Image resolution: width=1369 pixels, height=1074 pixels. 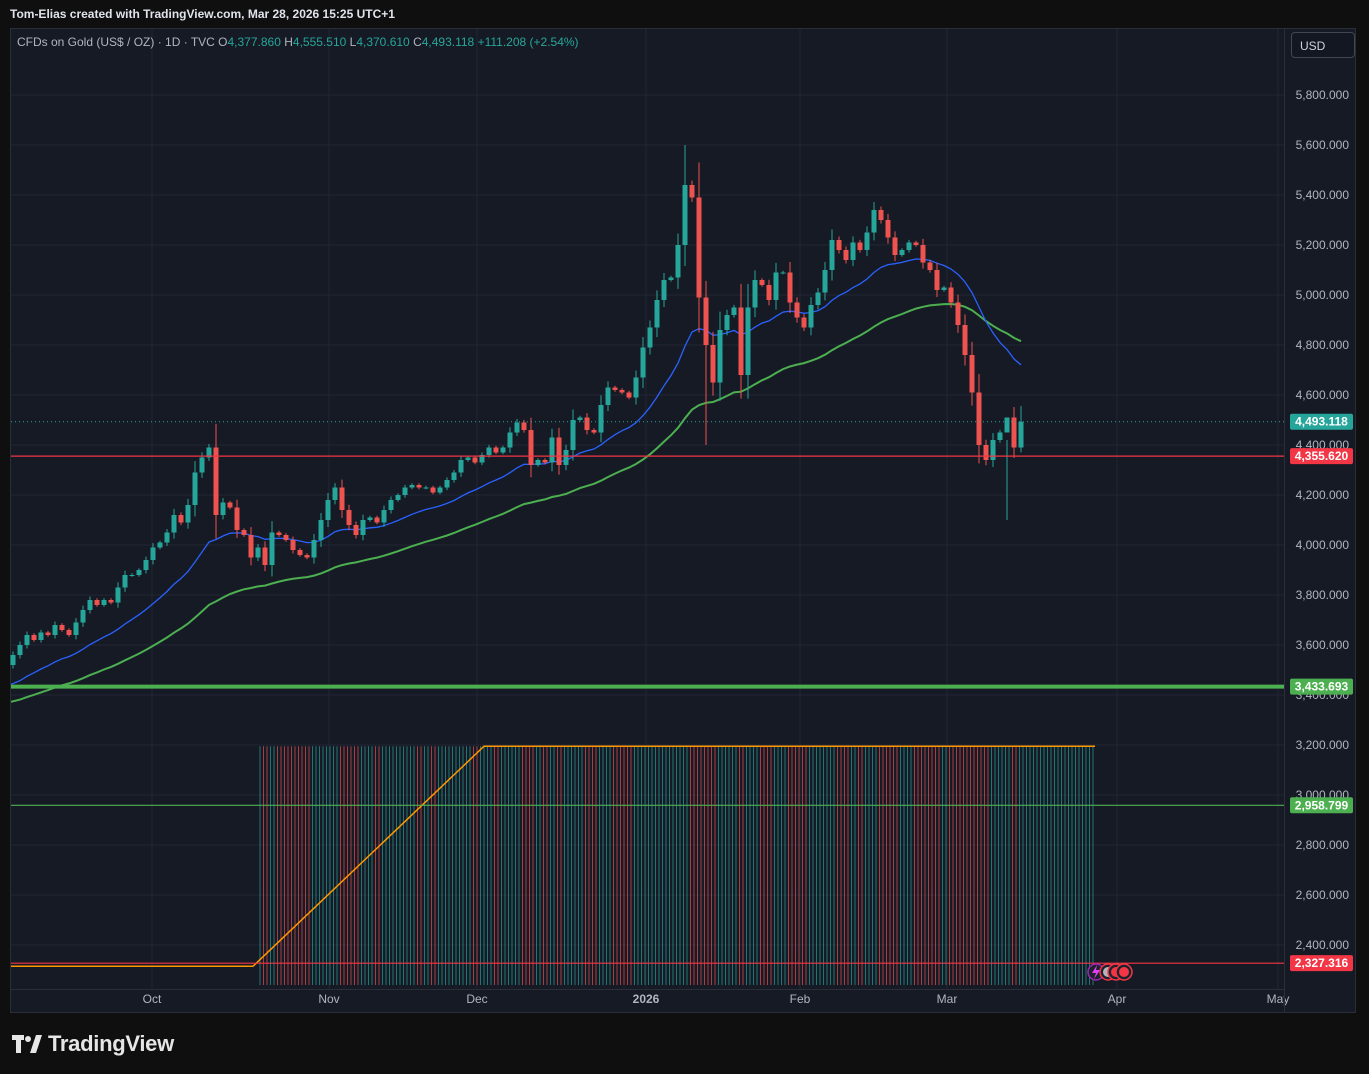 What do you see at coordinates (1323, 45) in the screenshot?
I see `currency-selector: USD` at bounding box center [1323, 45].